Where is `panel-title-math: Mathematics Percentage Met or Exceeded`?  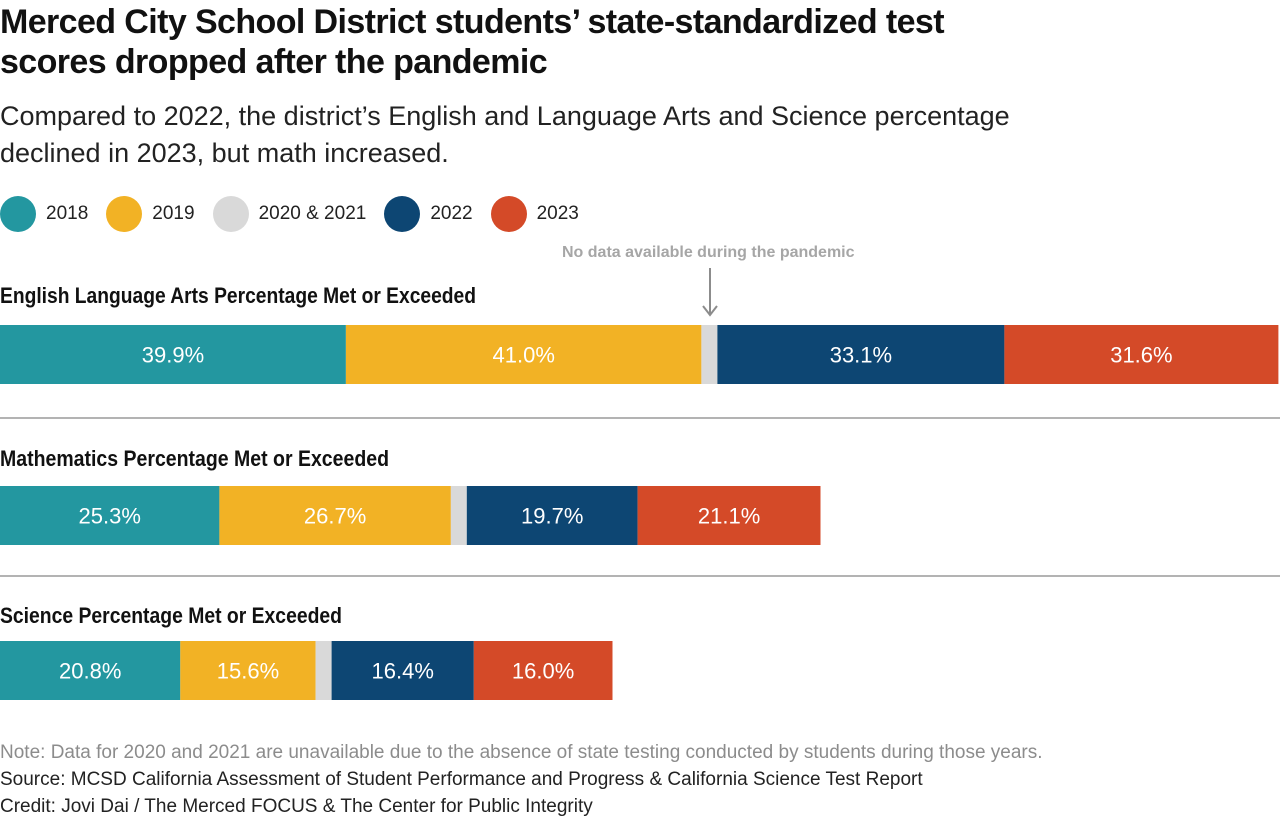 panel-title-math: Mathematics Percentage Met or Exceeded is located at coordinates (194, 458).